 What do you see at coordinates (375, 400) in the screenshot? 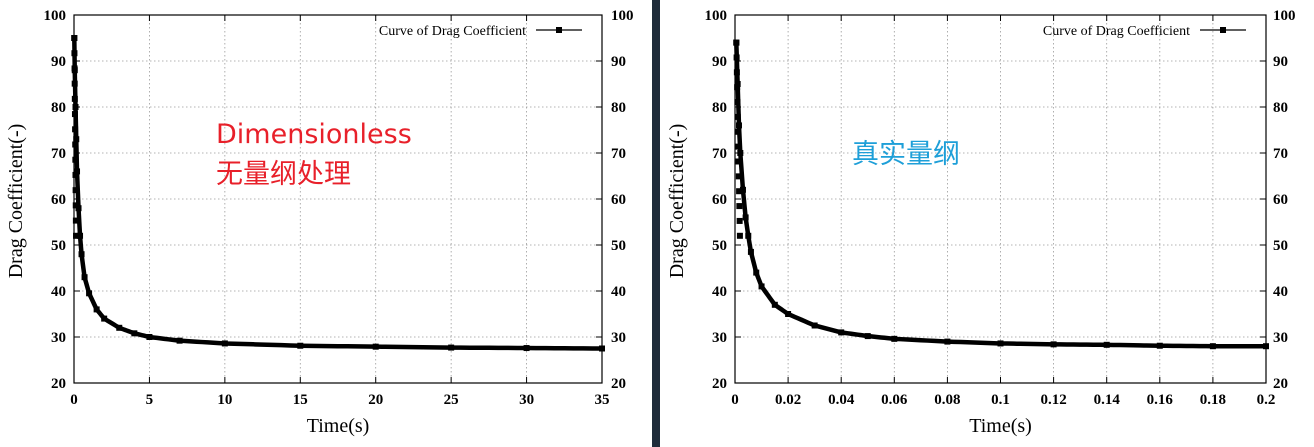
I see `x-tick-label: 20` at bounding box center [375, 400].